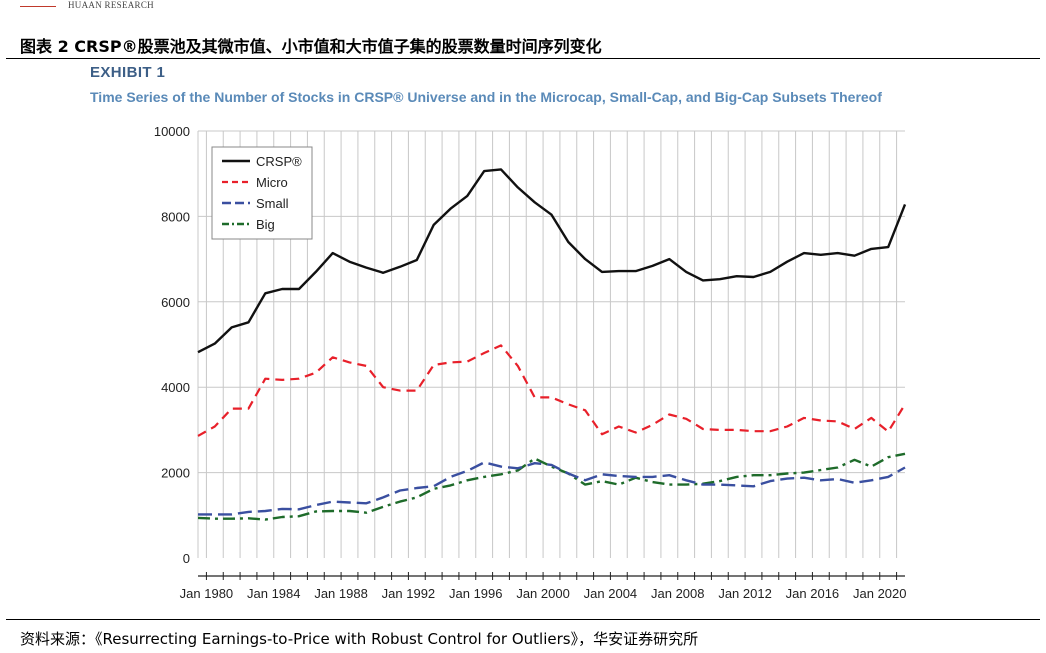 The height and width of the screenshot is (653, 1046). Describe the element at coordinates (523, 58) in the screenshot. I see `title-rule` at that location.